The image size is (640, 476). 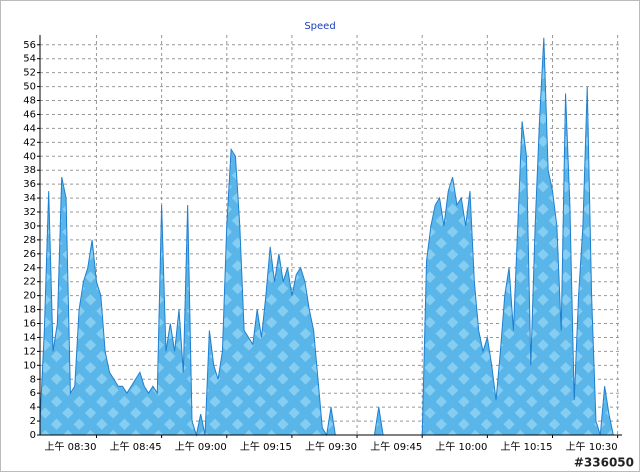 What do you see at coordinates (33, 393) in the screenshot?
I see `y-tick-label: 6` at bounding box center [33, 393].